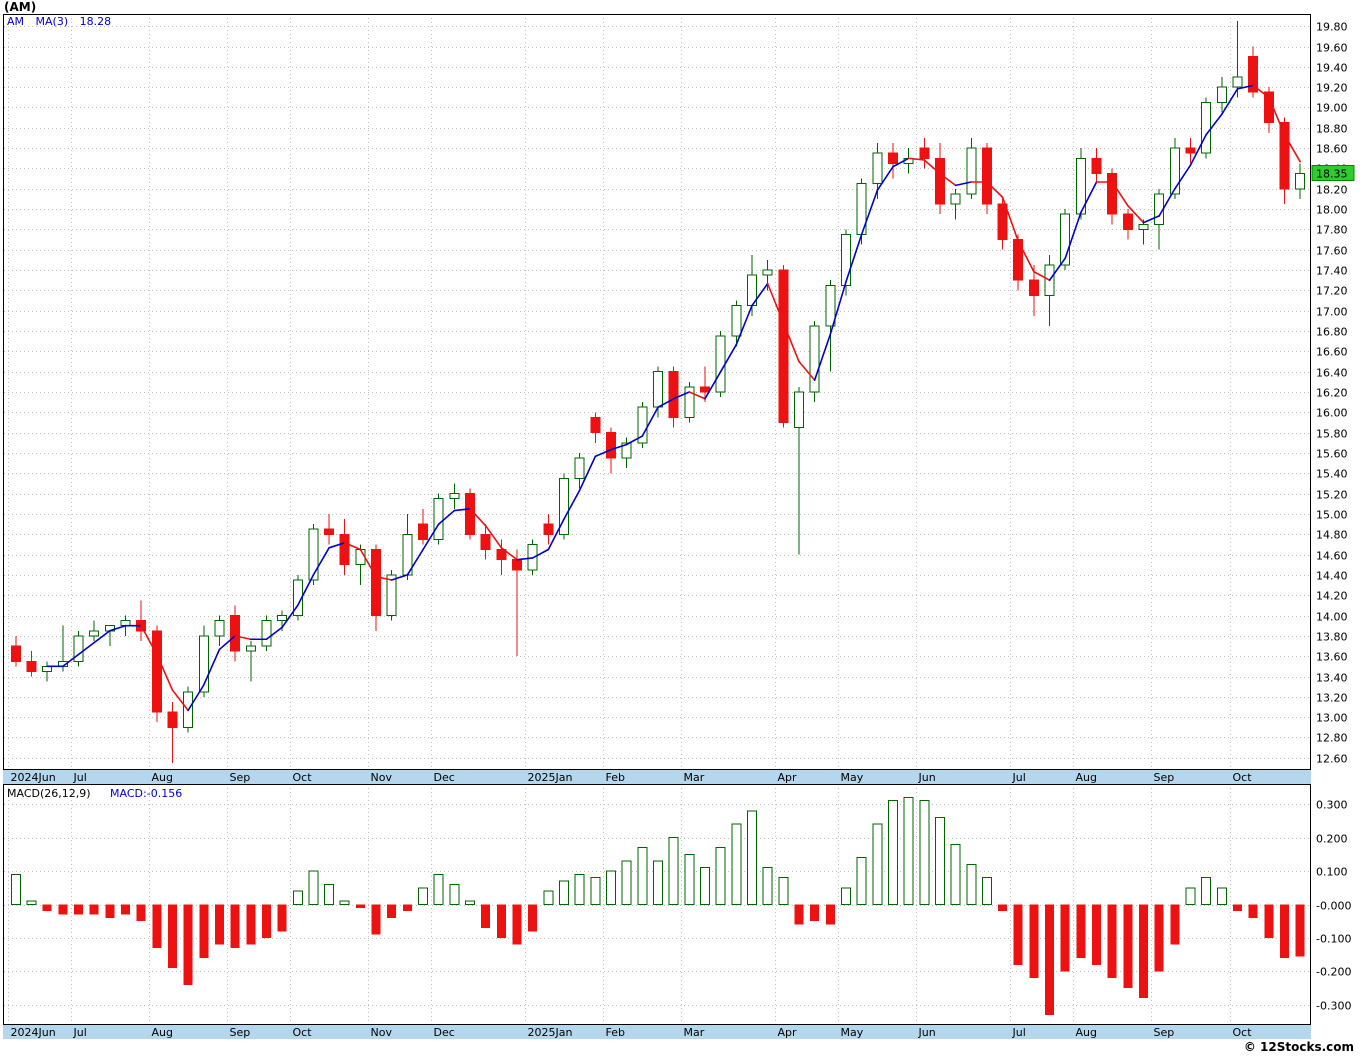  What do you see at coordinates (1332, 718) in the screenshot?
I see `svg-text: 13.00` at bounding box center [1332, 718].